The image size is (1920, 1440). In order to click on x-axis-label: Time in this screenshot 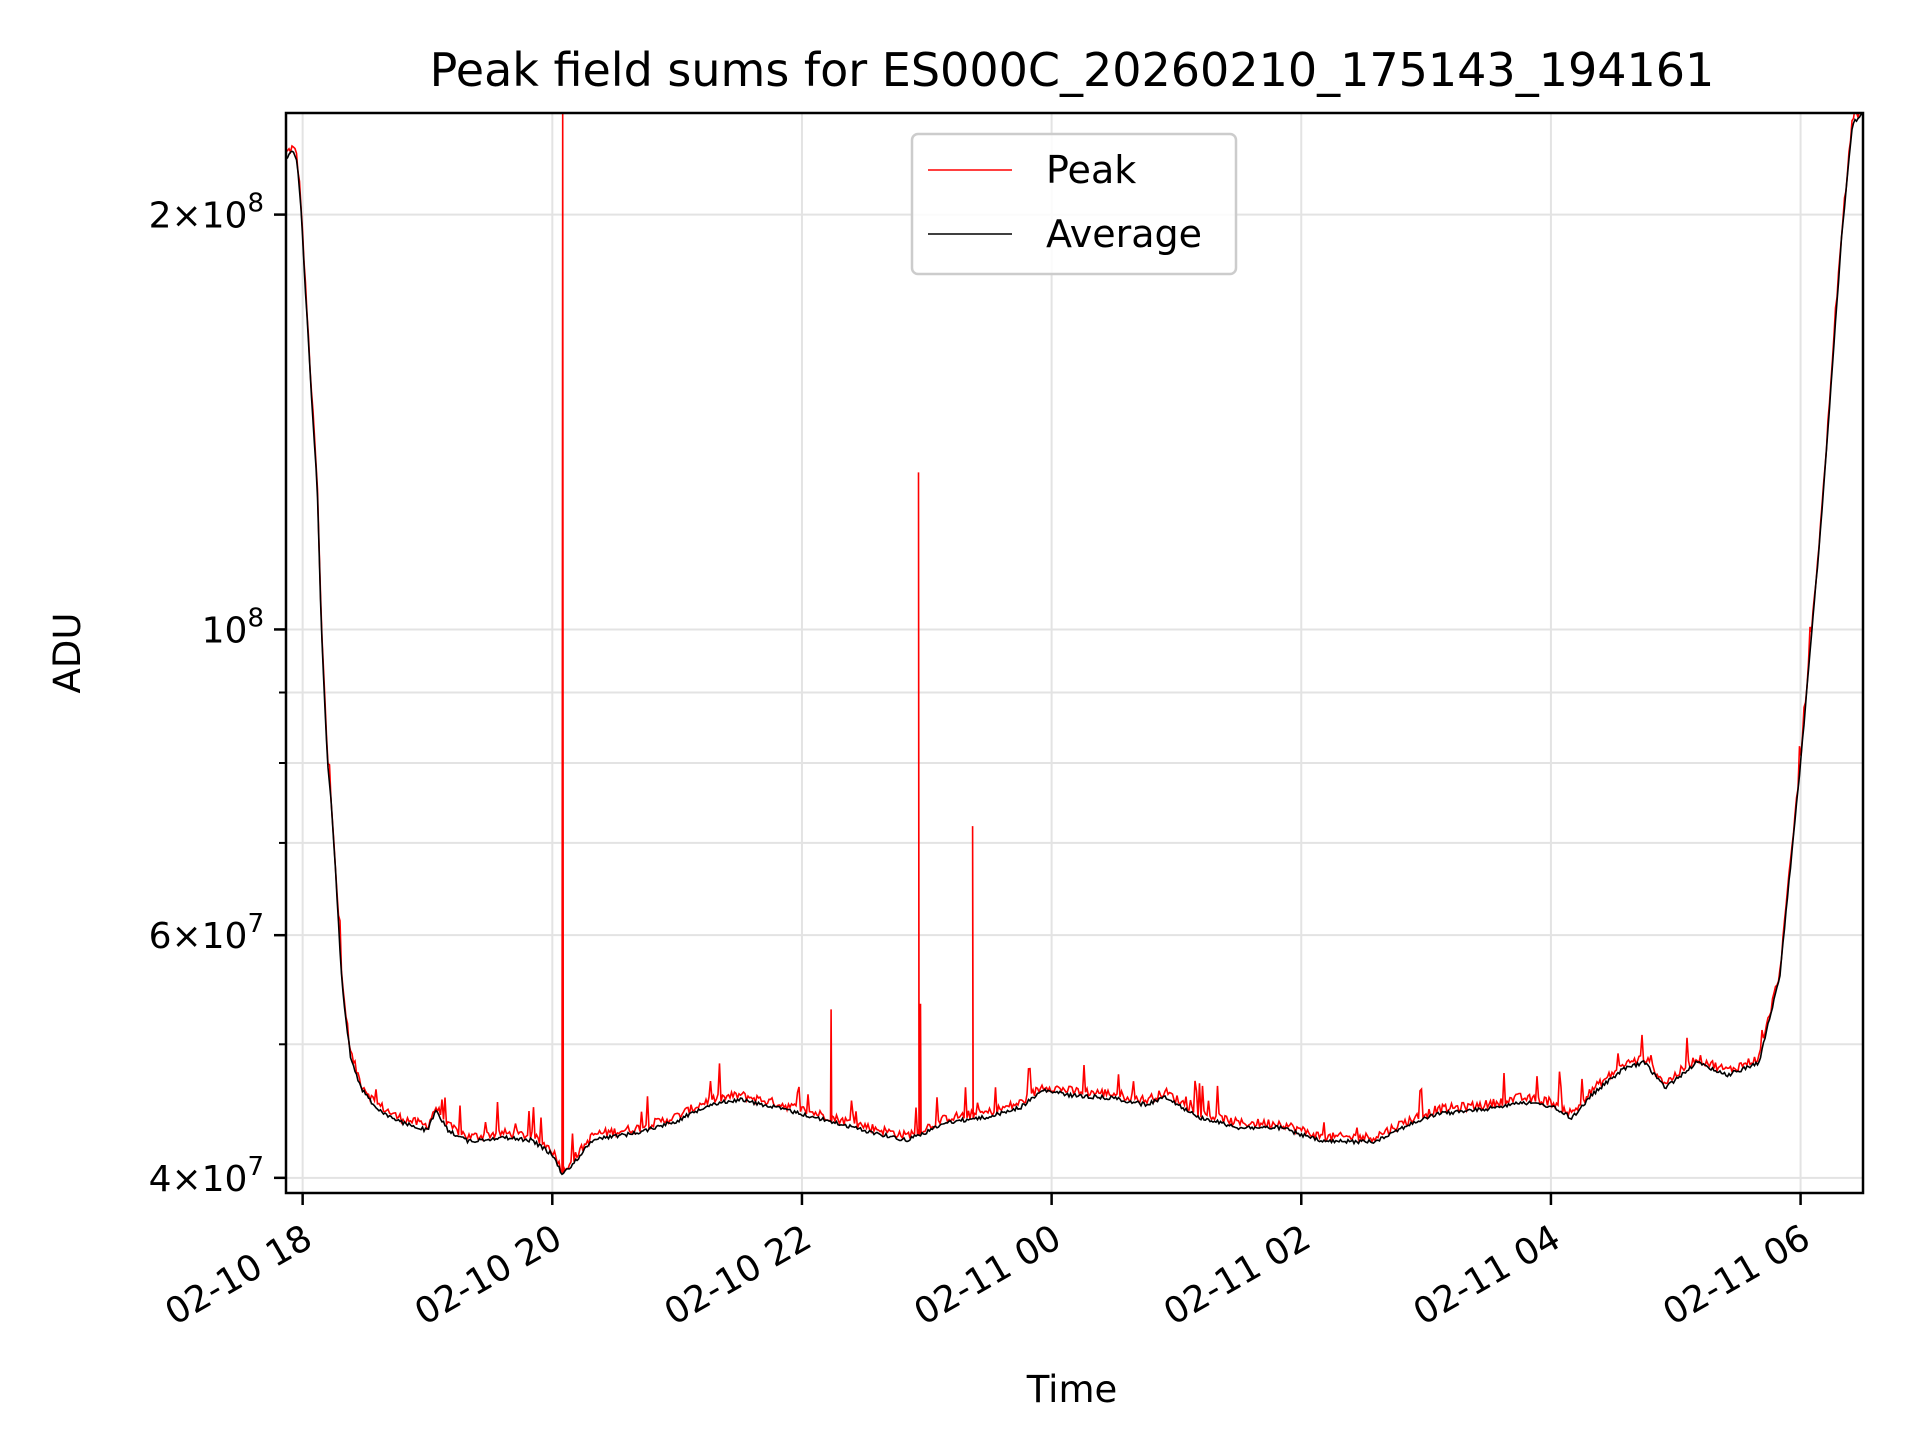, I will do `click(1072, 1389)`.